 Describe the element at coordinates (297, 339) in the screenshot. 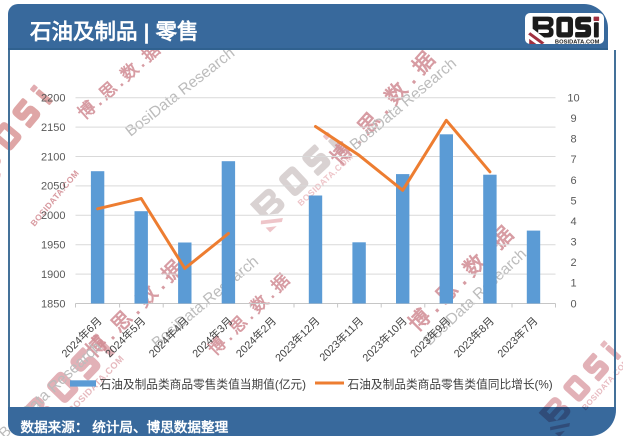

I see `svg-text: 2023年12月` at that location.